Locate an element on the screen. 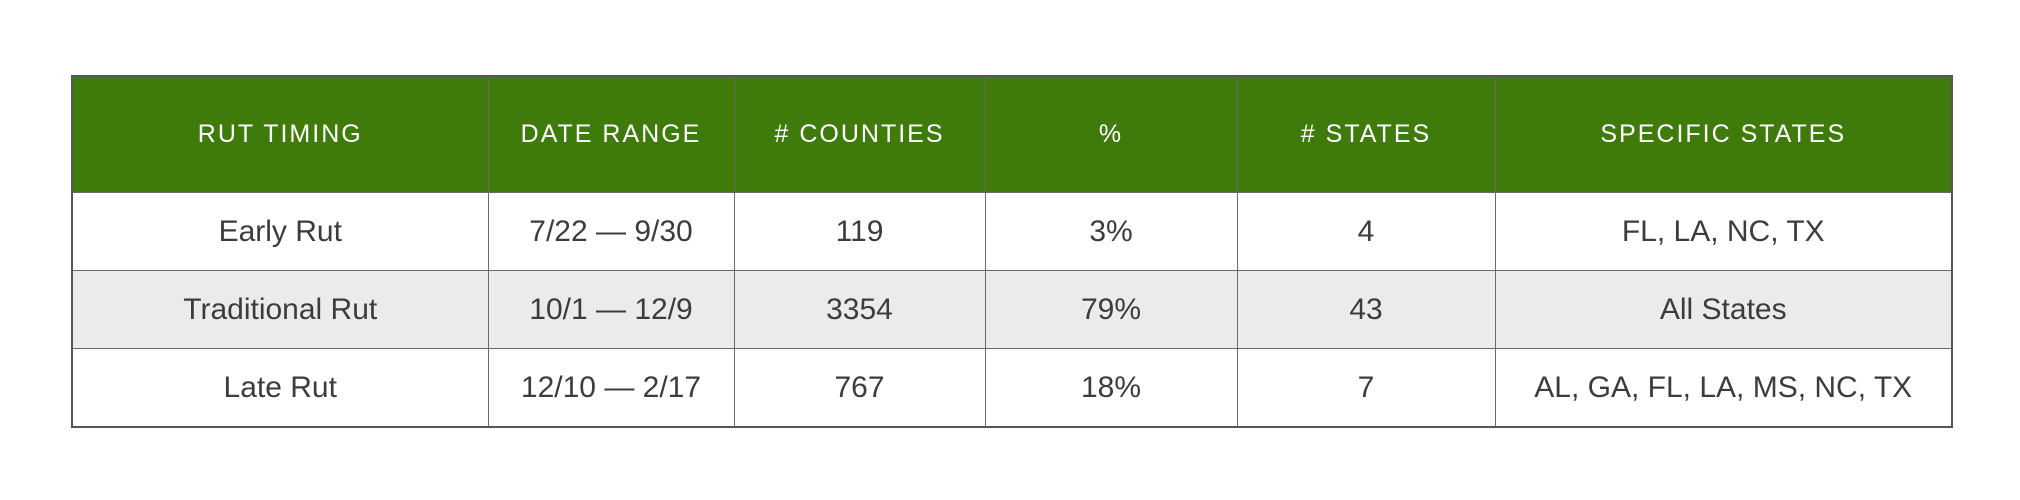  cell-states: 43 is located at coordinates (1366, 309).